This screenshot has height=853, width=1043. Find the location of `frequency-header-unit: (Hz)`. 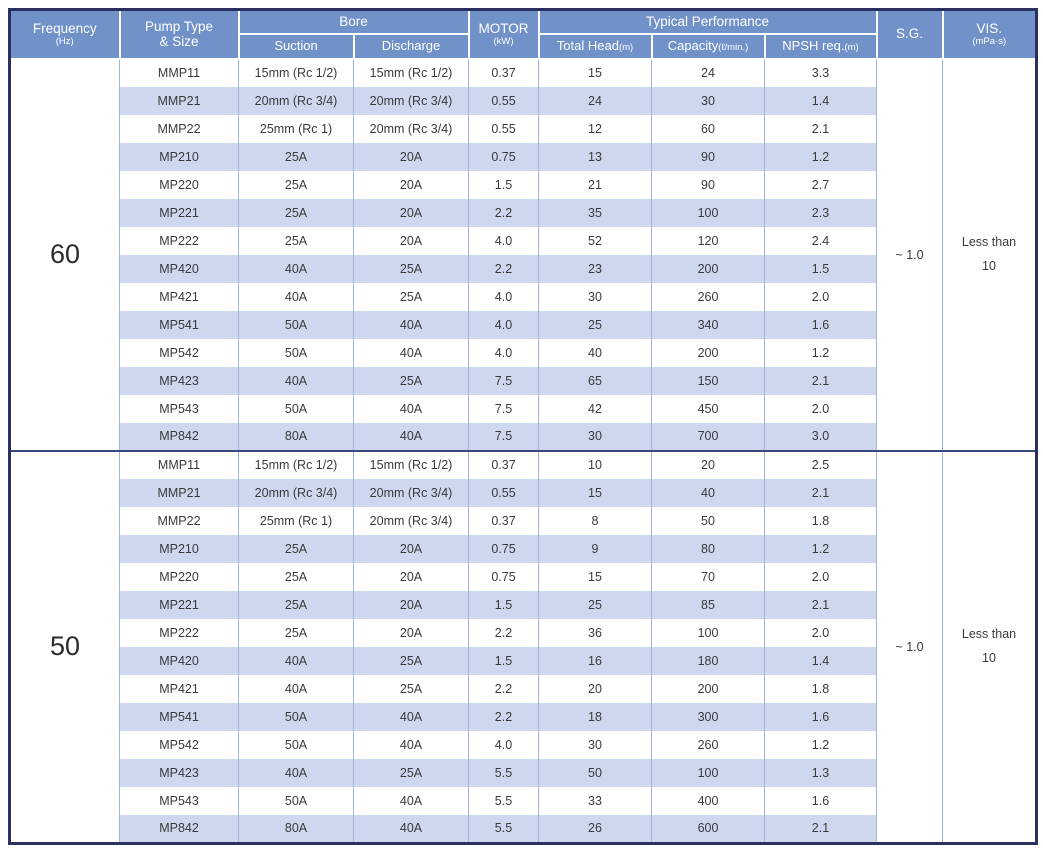

frequency-header-unit: (Hz) is located at coordinates (64, 41).